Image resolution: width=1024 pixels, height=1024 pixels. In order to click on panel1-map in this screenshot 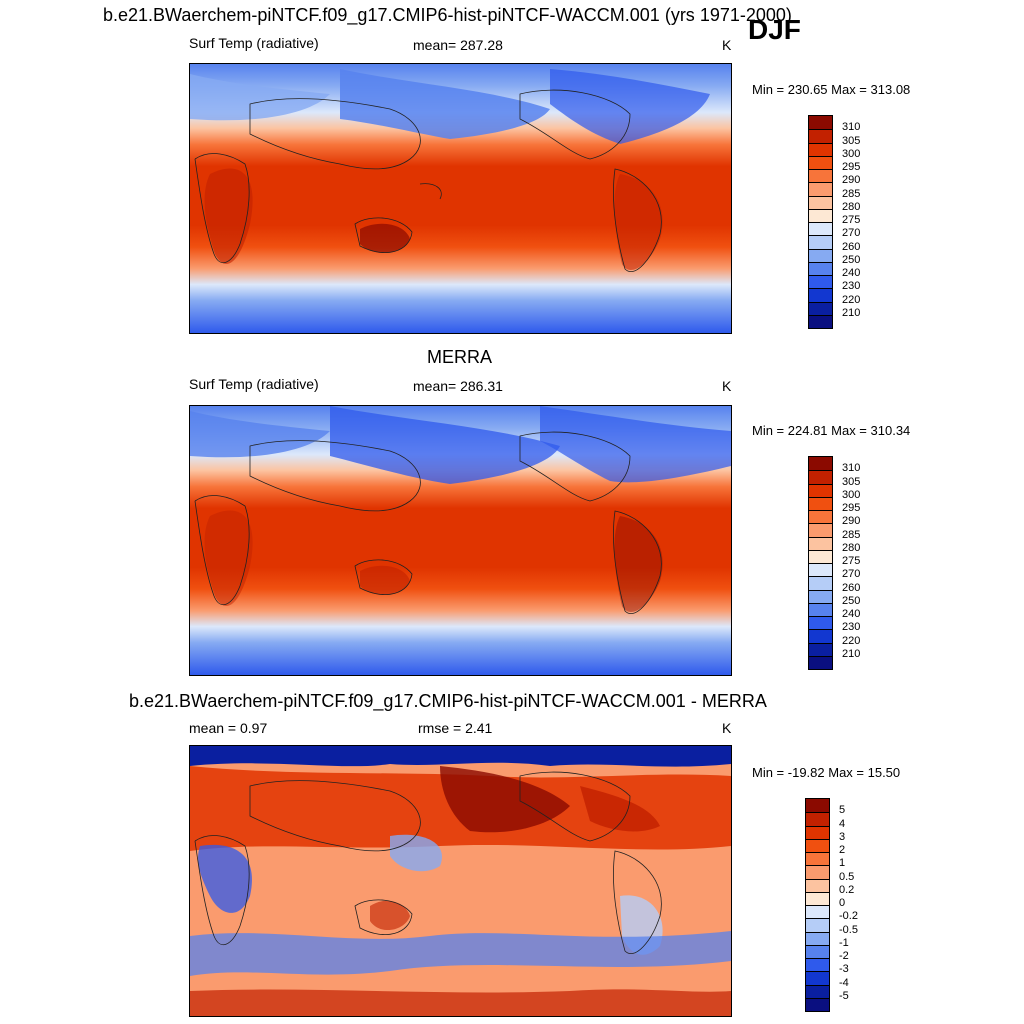, I will do `click(460, 198)`.